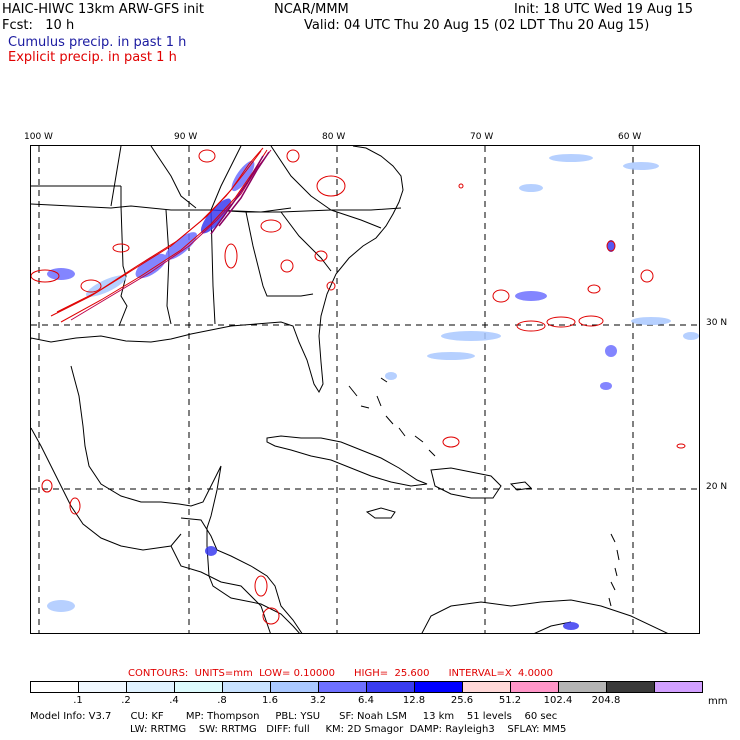 The image size is (740, 740). I want to click on legend-tick-label: 102.4, so click(558, 700).